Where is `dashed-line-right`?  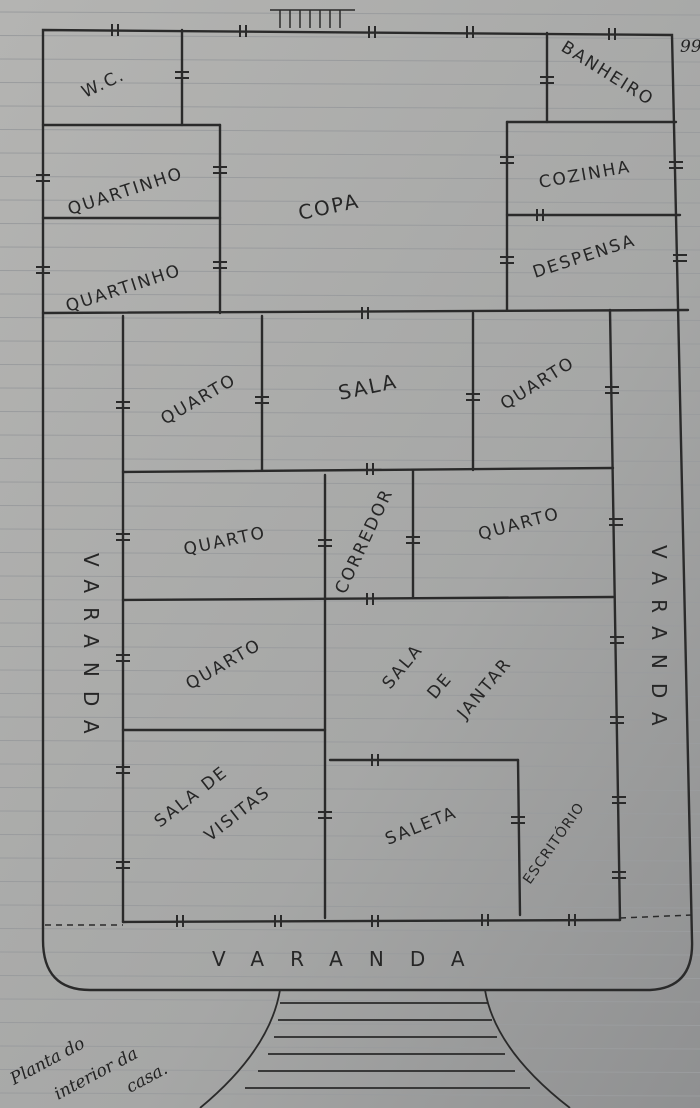
dashed-line-right is located at coordinates (656, 916).